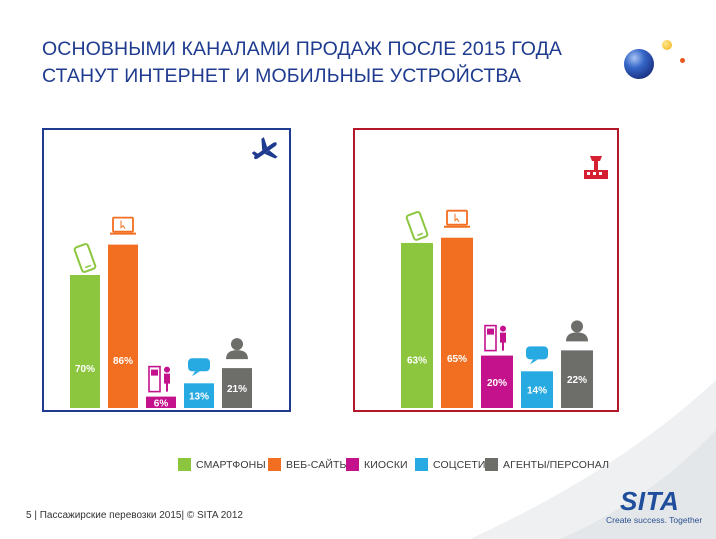  What do you see at coordinates (596, 167) in the screenshot?
I see `airport-icon` at bounding box center [596, 167].